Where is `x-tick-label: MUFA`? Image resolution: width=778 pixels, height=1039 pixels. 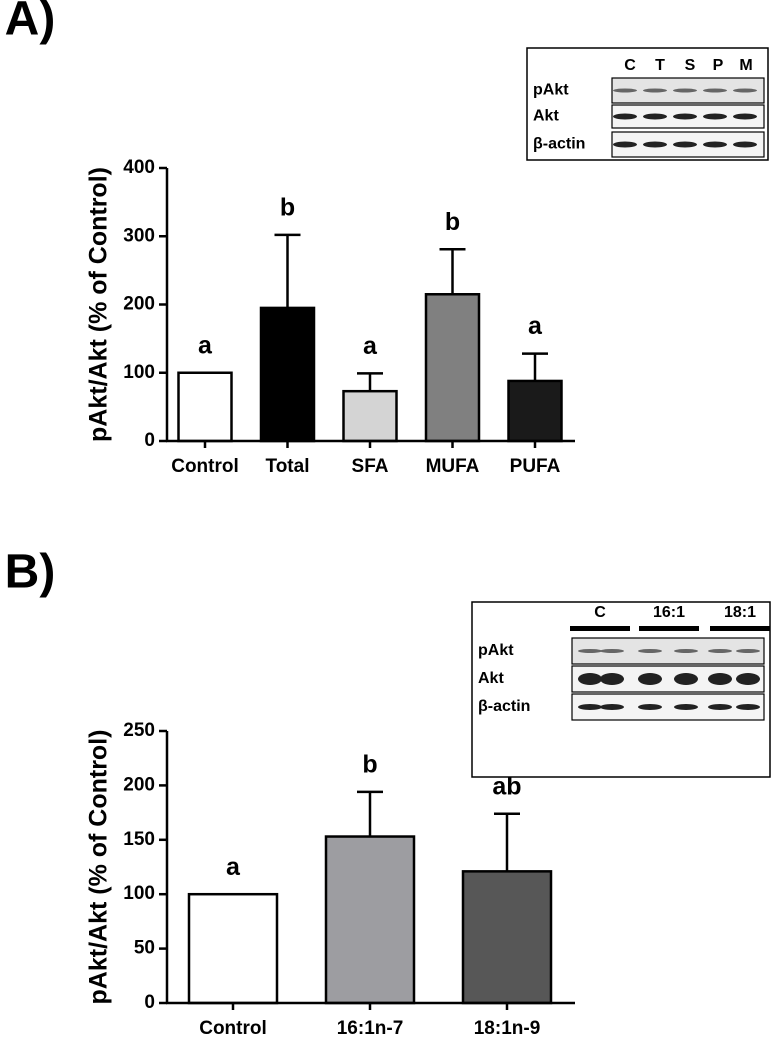
x-tick-label: MUFA is located at coordinates (453, 466).